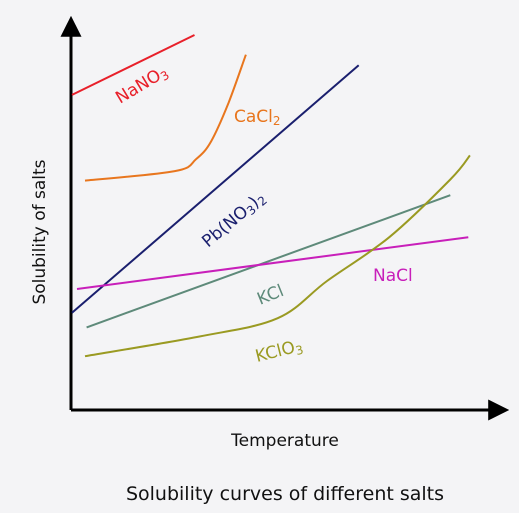  What do you see at coordinates (233, 220) in the screenshot?
I see `label-pbno32: Pb(NO3)2` at bounding box center [233, 220].